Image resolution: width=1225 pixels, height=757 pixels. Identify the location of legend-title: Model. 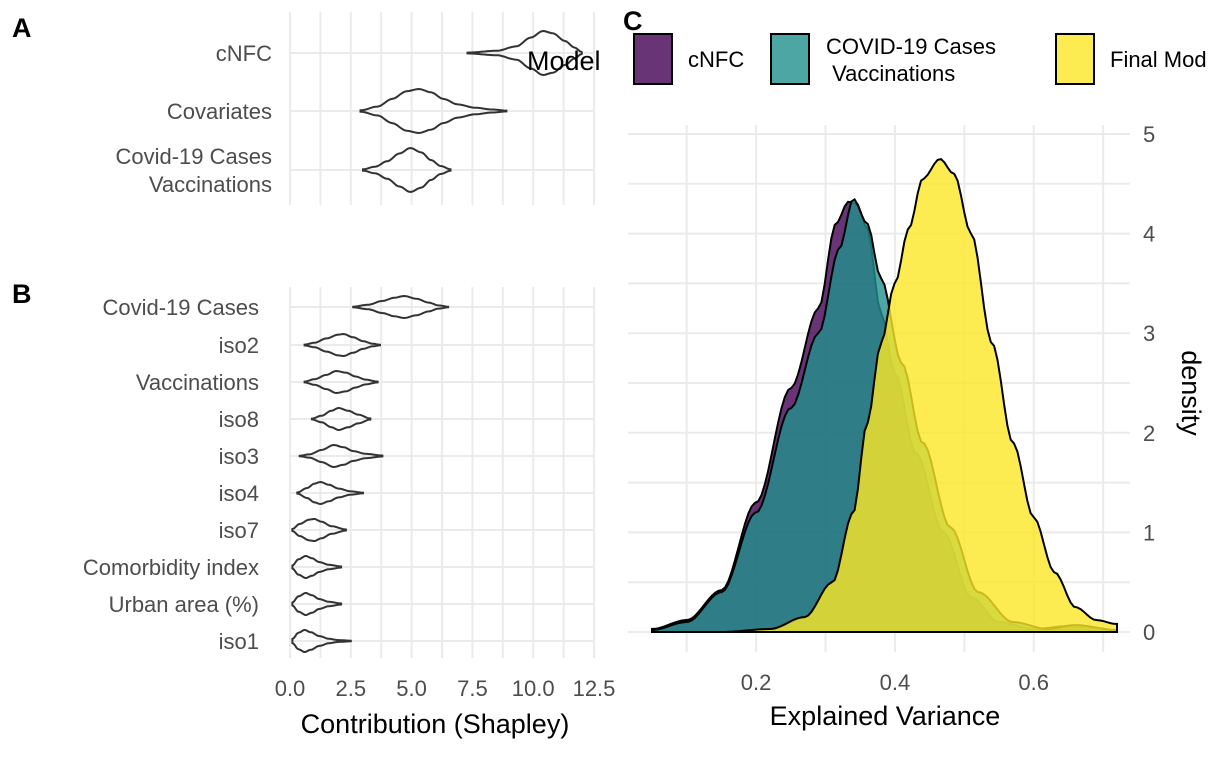
(564, 61).